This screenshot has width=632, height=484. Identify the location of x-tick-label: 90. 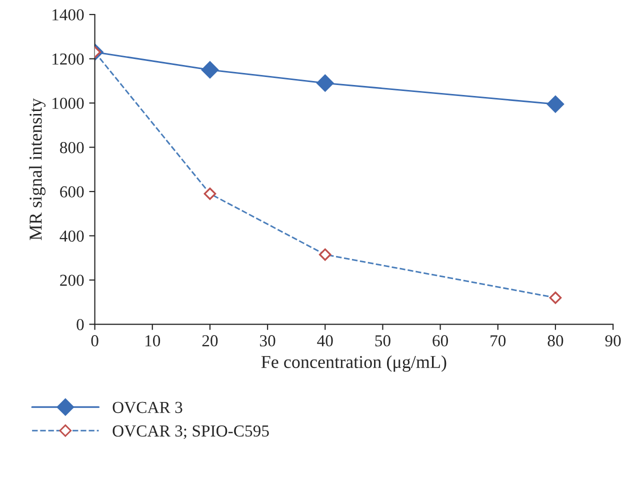
(613, 340).